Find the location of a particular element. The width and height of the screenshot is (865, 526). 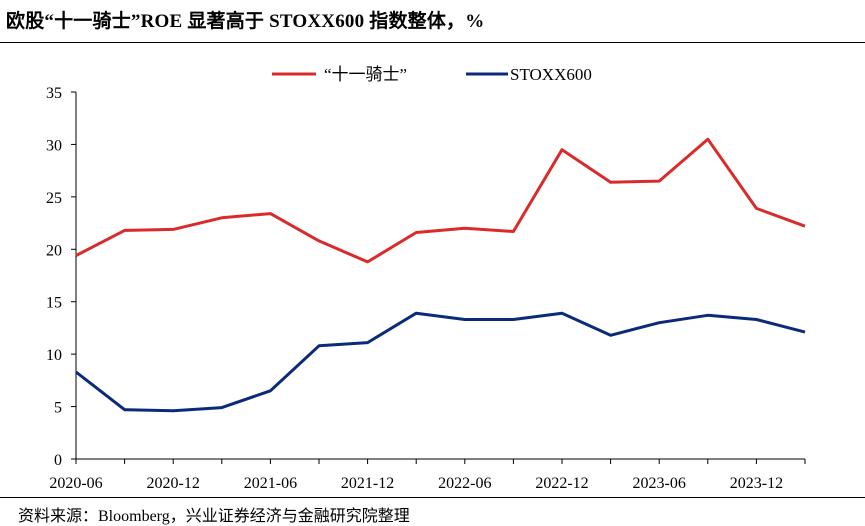

x-tick-label: 2020-12 is located at coordinates (173, 483).